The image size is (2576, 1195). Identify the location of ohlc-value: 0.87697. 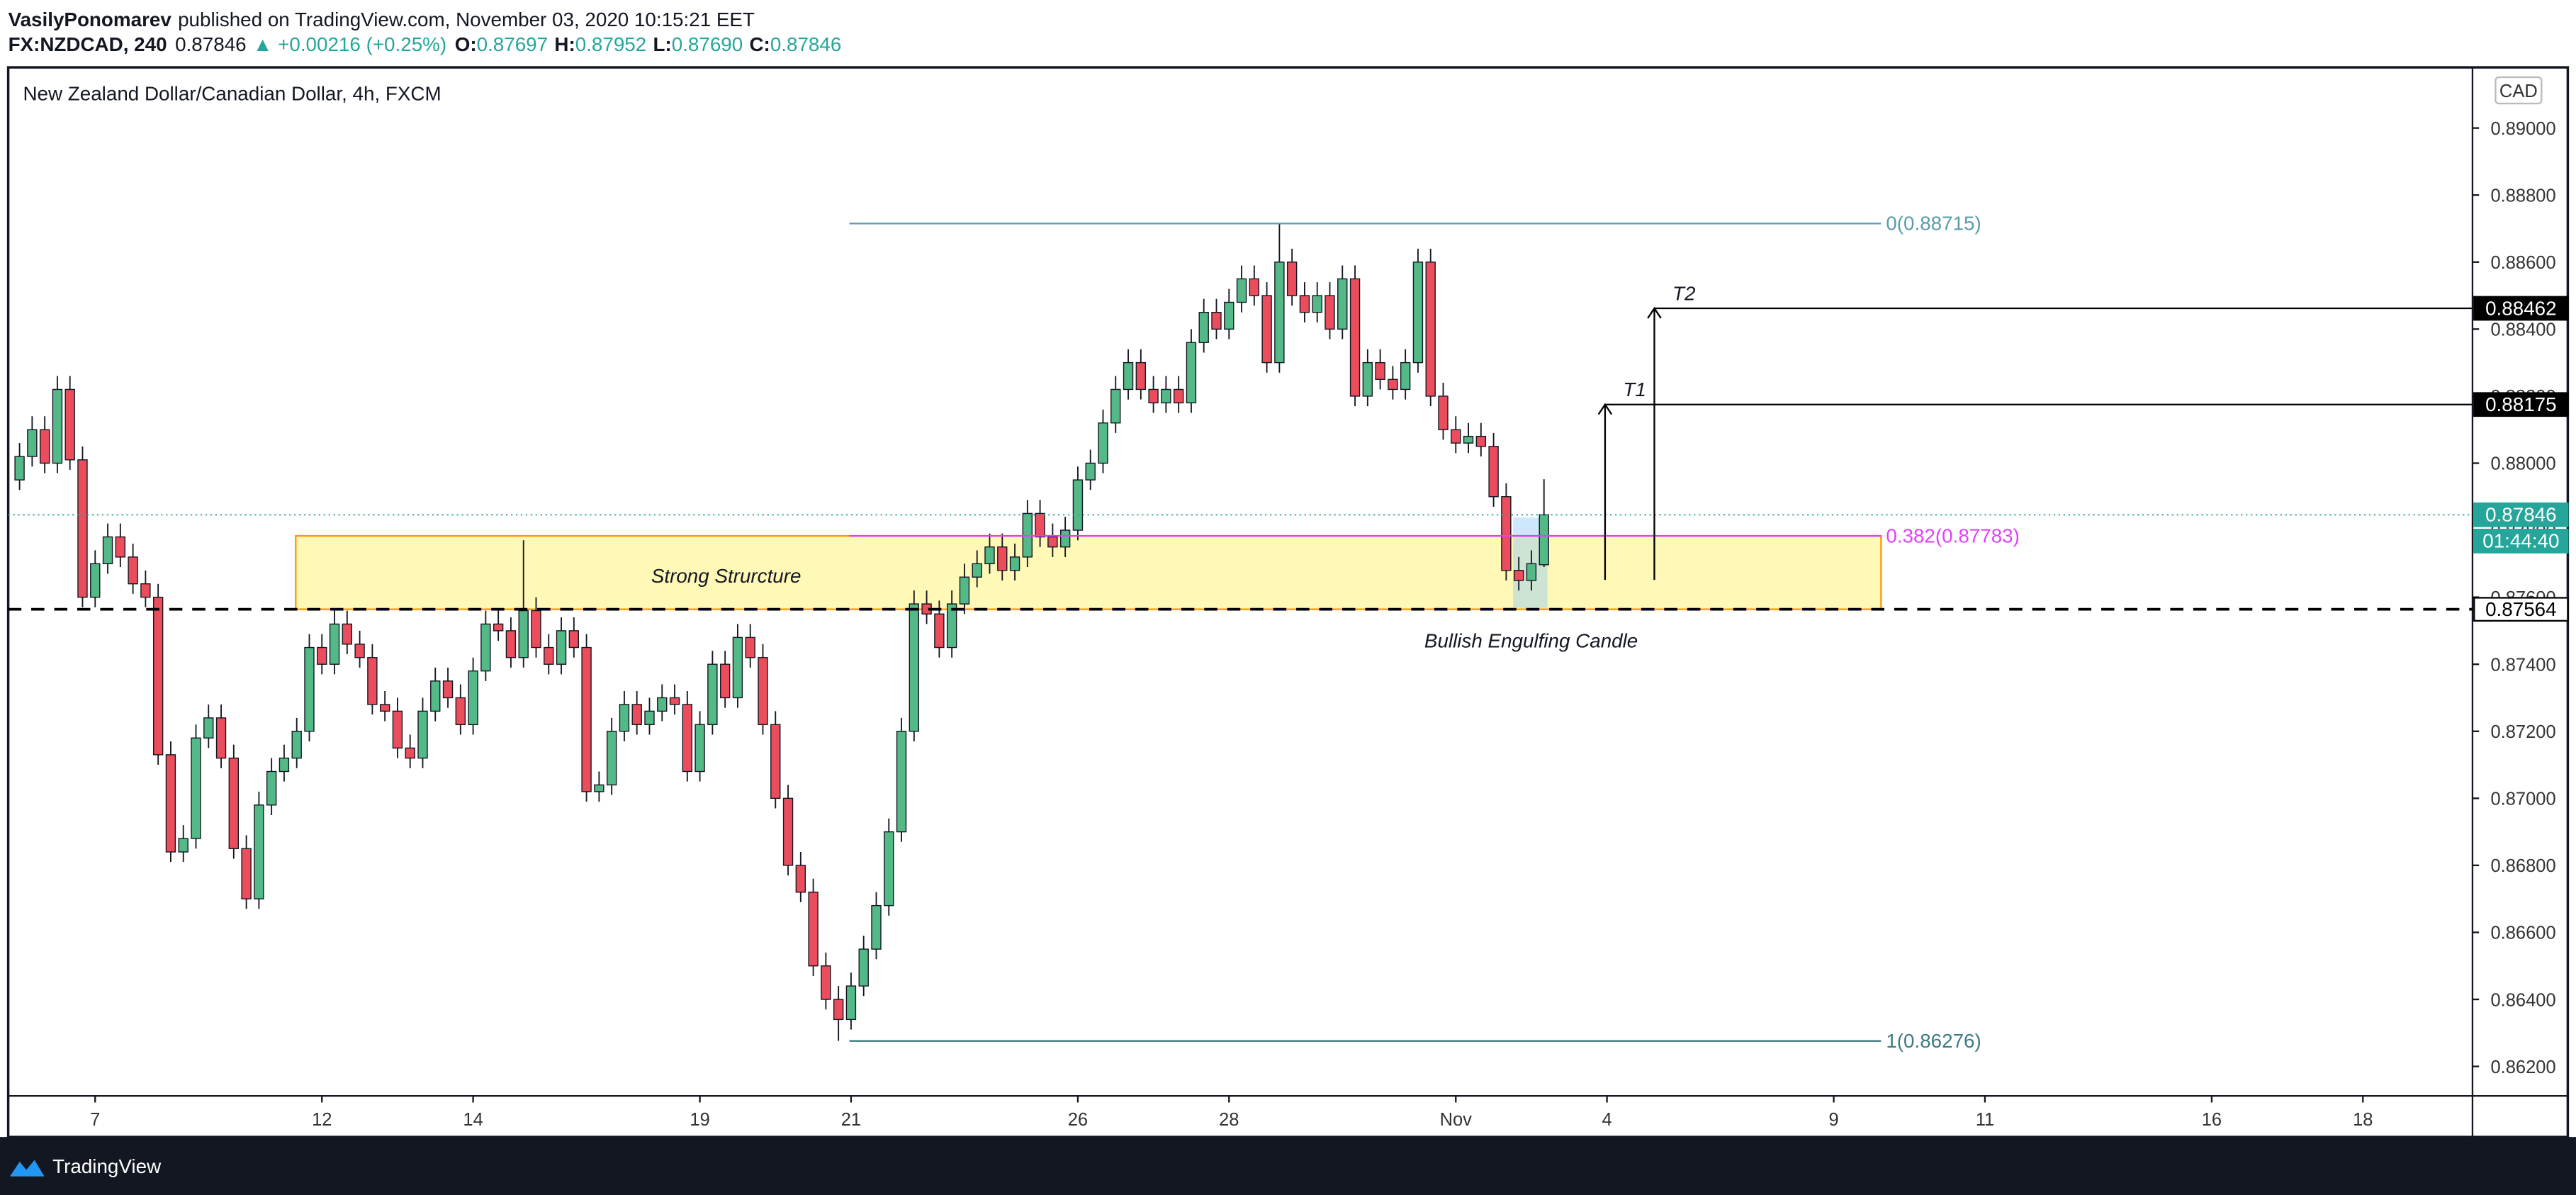
(512, 44).